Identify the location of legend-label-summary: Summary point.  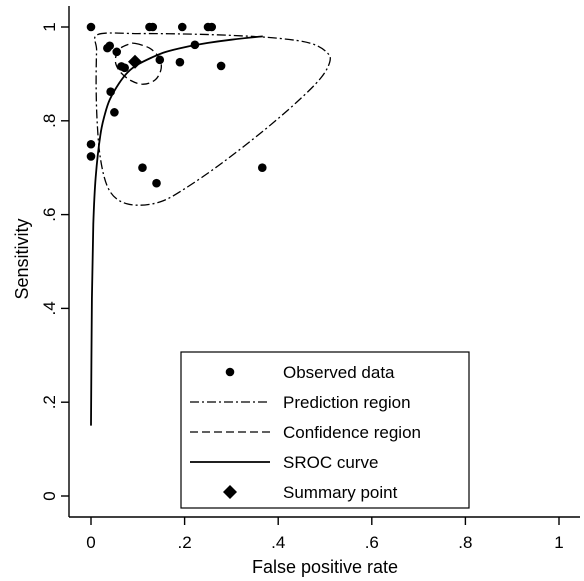
(340, 492).